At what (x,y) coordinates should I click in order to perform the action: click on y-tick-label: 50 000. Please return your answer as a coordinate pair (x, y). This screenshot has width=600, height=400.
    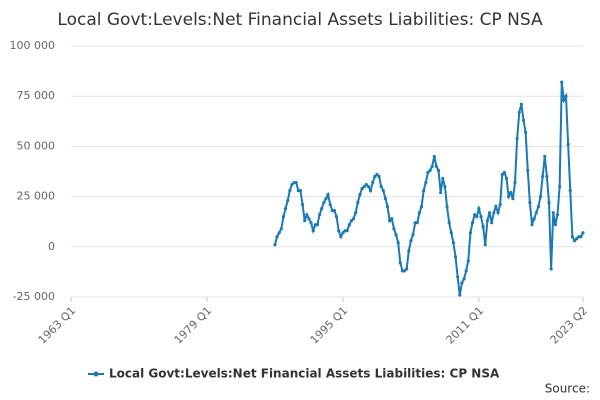
    Looking at the image, I should click on (36, 145).